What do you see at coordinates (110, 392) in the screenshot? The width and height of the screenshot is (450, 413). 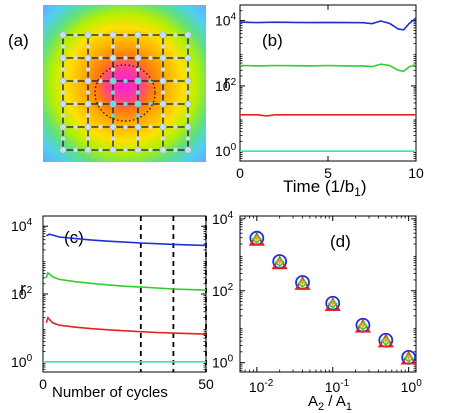 I see `panel-c-xlabel: Number of cycles` at bounding box center [110, 392].